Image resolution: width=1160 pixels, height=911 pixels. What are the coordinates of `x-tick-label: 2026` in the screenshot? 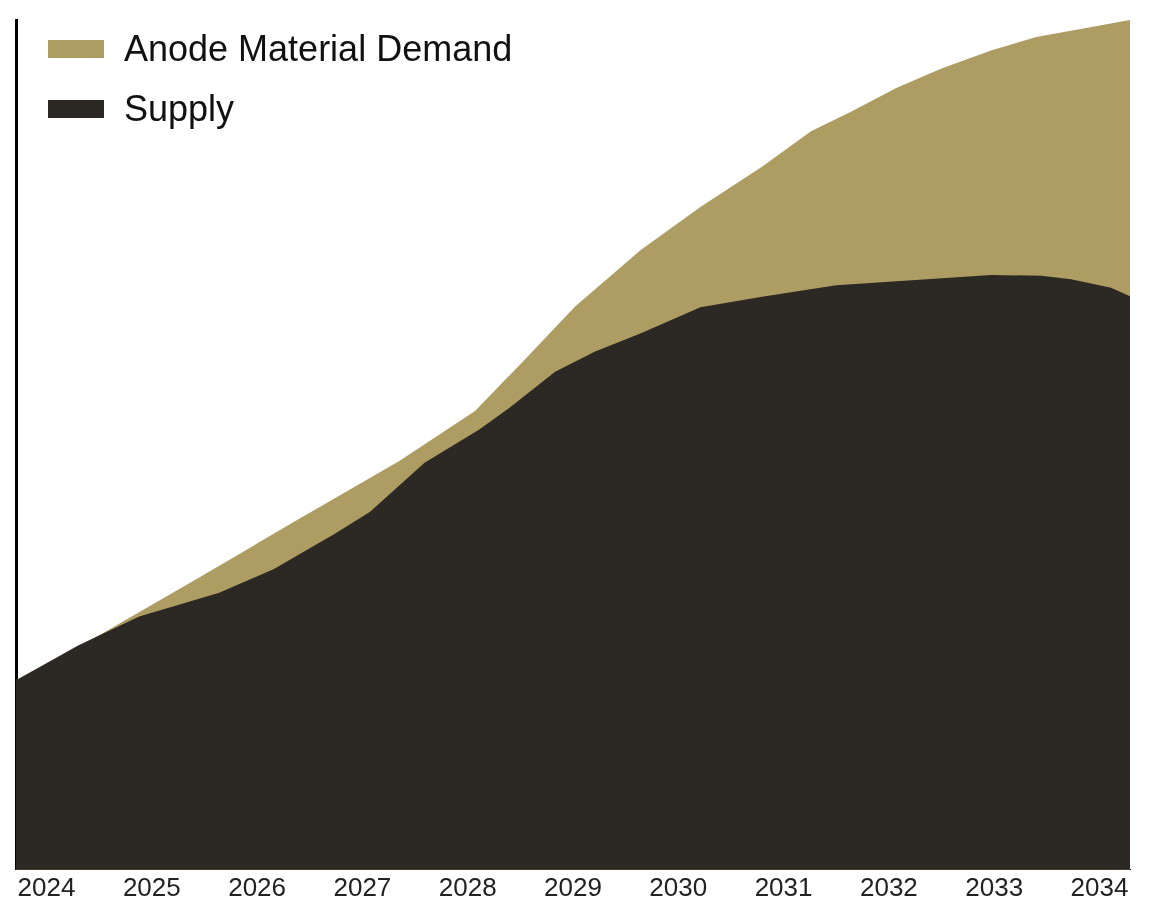 It's located at (257, 886).